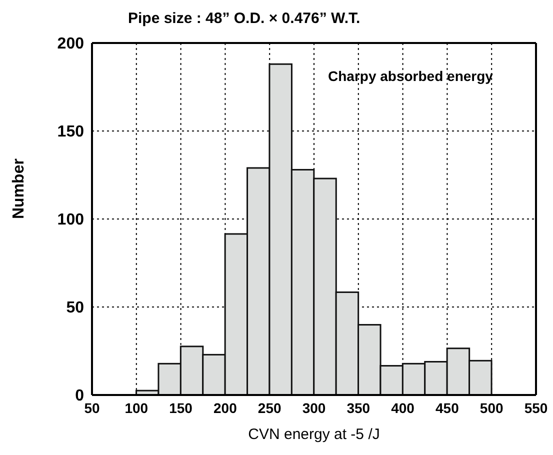 This screenshot has width=553, height=455. What do you see at coordinates (70, 132) in the screenshot?
I see `y-tick-label: 150` at bounding box center [70, 132].